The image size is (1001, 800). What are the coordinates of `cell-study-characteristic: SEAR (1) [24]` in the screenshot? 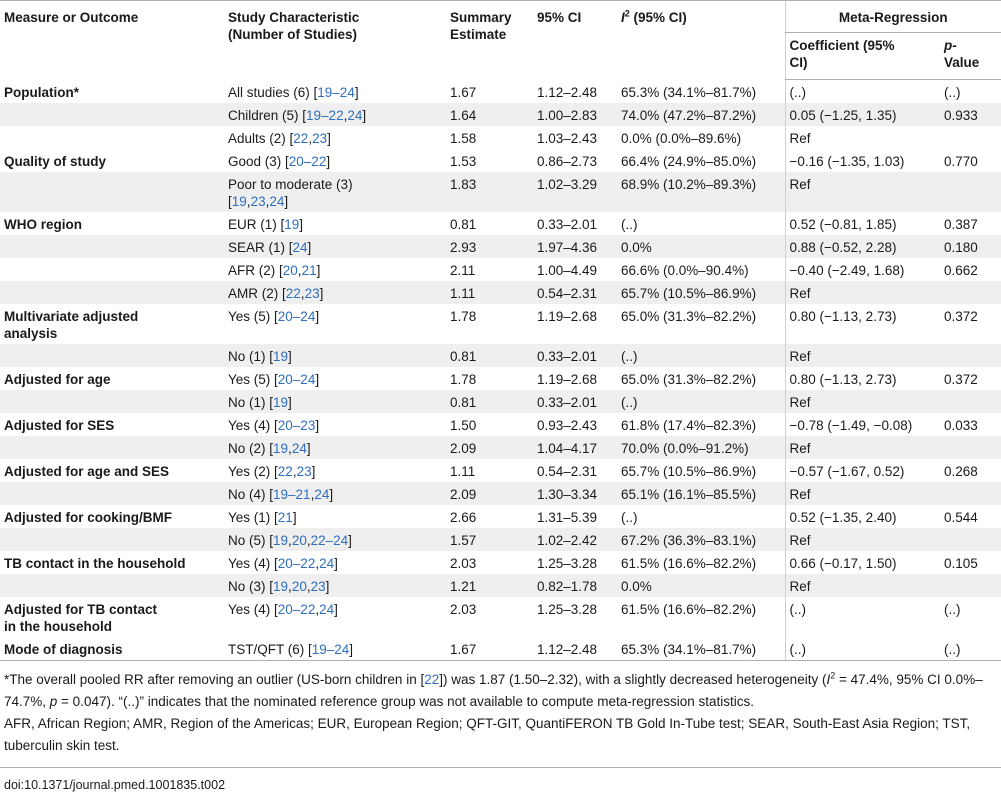 It's located at (335, 246).